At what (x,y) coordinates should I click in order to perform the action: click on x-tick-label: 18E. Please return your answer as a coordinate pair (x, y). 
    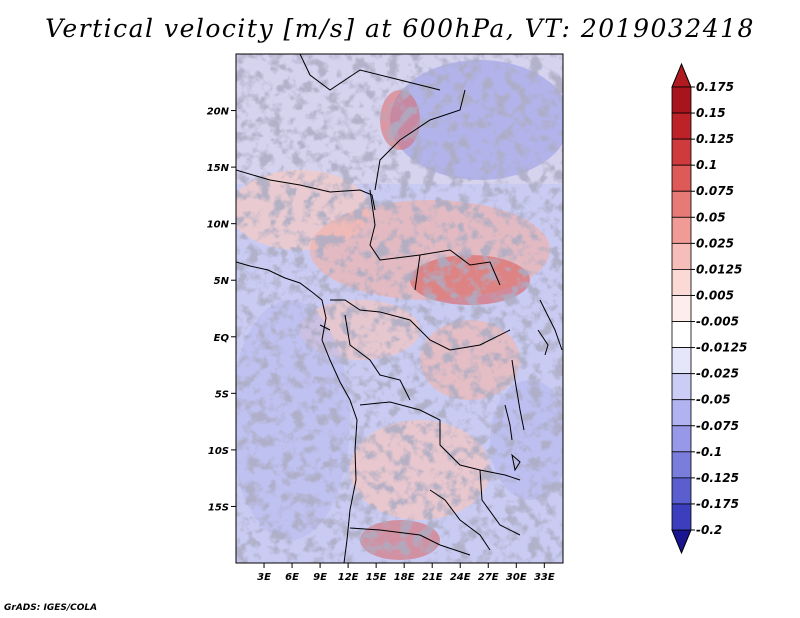
    Looking at the image, I should click on (404, 577).